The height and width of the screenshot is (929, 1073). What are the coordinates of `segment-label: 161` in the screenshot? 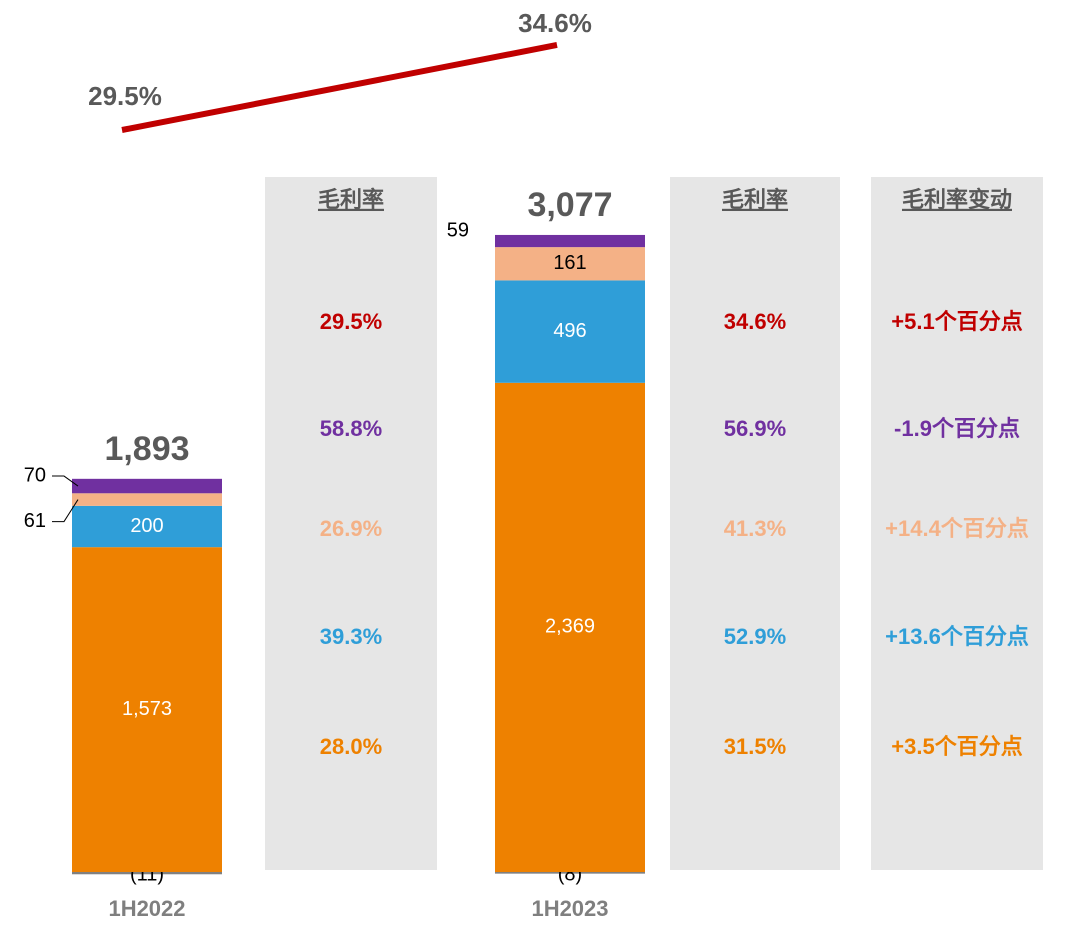 It's located at (569, 263).